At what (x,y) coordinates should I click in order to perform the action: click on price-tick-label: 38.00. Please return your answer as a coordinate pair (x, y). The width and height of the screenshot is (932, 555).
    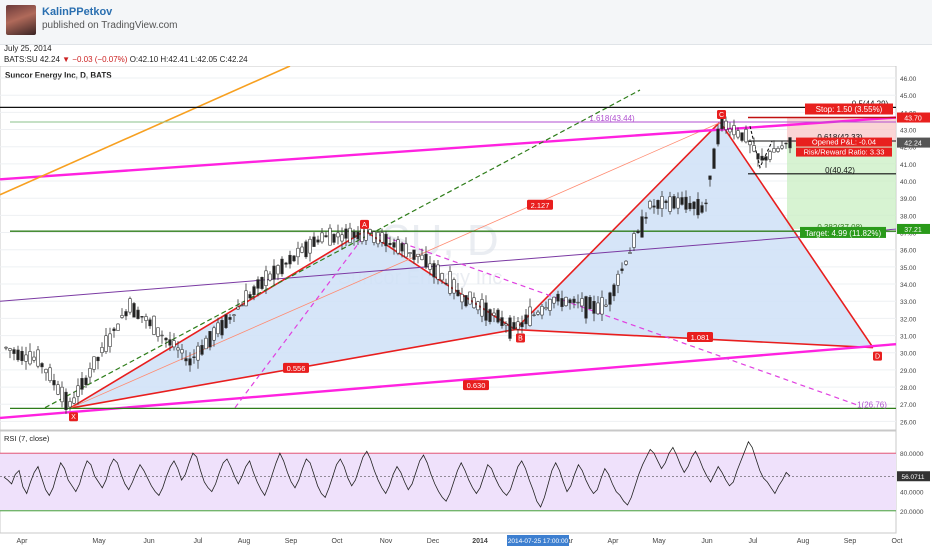
    Looking at the image, I should click on (908, 216).